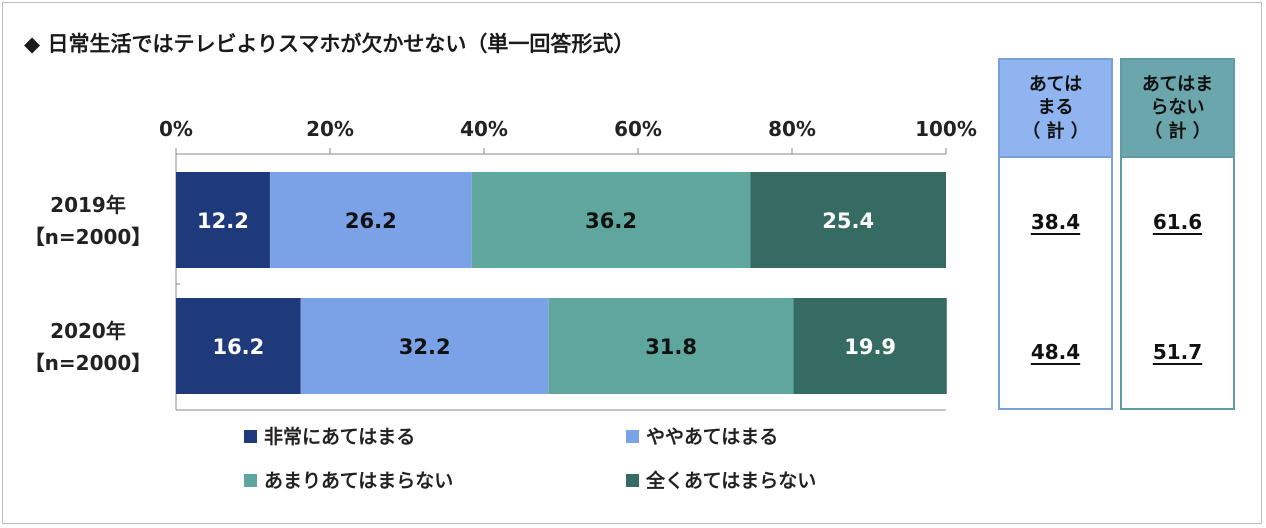 The width and height of the screenshot is (1266, 528). Describe the element at coordinates (946, 129) in the screenshot. I see `x-tick-label: 100%` at that location.